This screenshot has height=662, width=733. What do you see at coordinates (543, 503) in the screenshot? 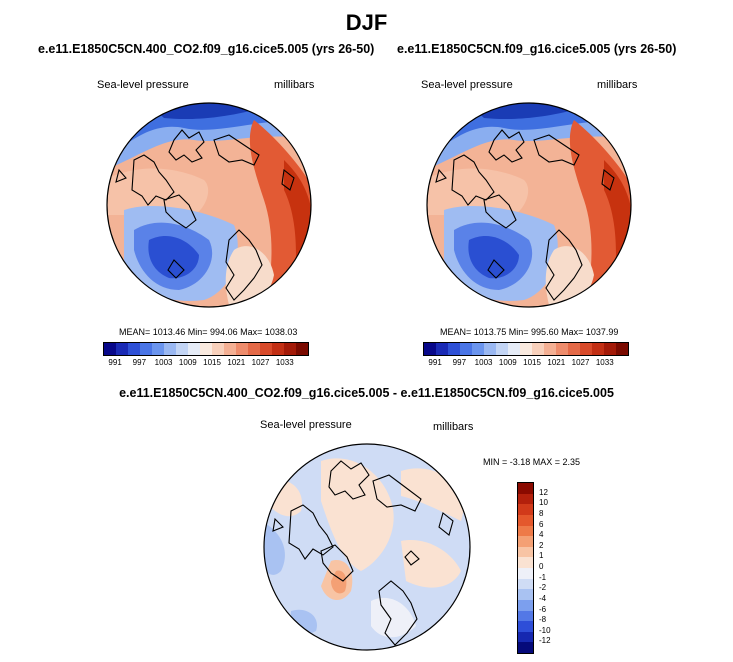
I see `diff-colorbar-tick: 10` at bounding box center [543, 503].